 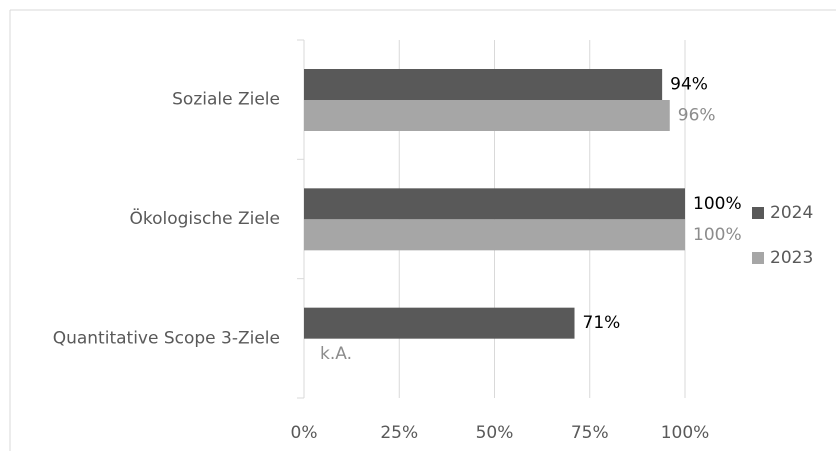 What do you see at coordinates (336, 354) in the screenshot?
I see `data-label: k.A.` at bounding box center [336, 354].